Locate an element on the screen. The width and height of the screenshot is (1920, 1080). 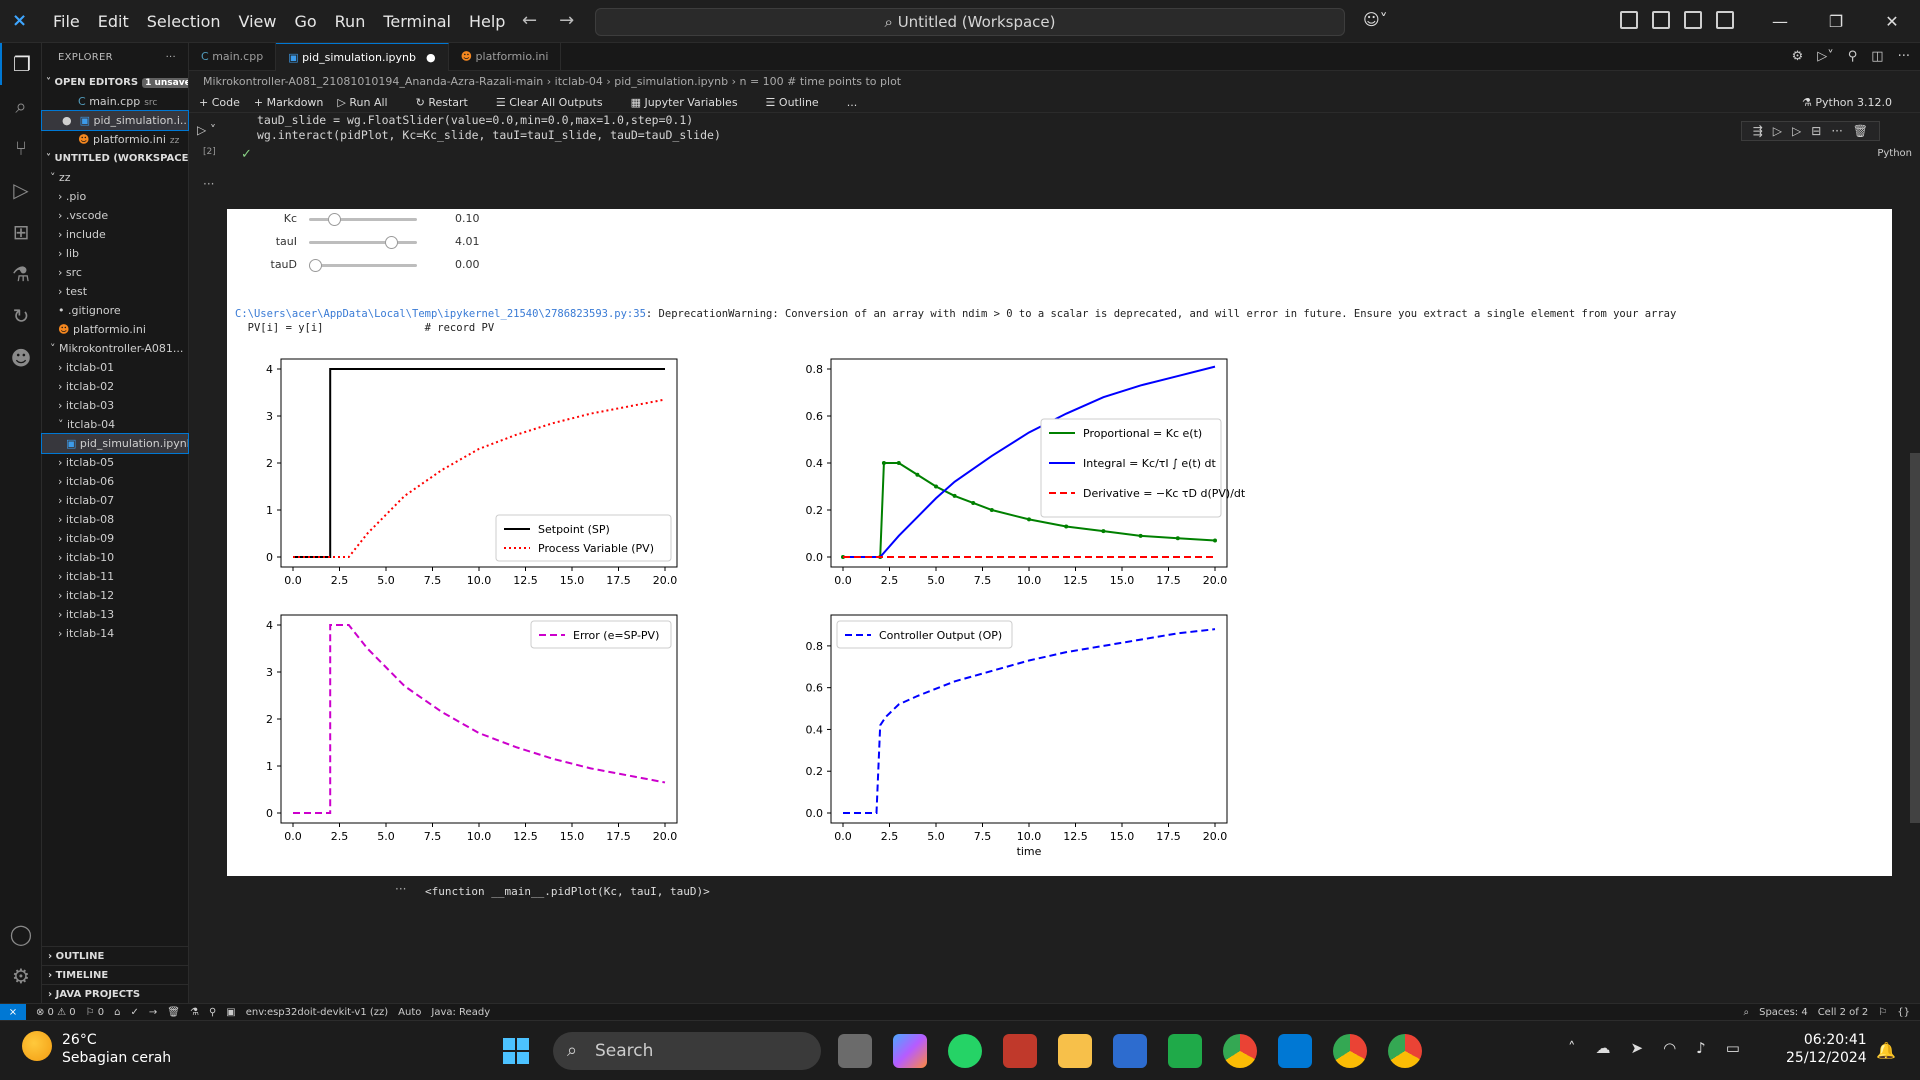
tree-item: ˅ zz is located at coordinates (115, 177).